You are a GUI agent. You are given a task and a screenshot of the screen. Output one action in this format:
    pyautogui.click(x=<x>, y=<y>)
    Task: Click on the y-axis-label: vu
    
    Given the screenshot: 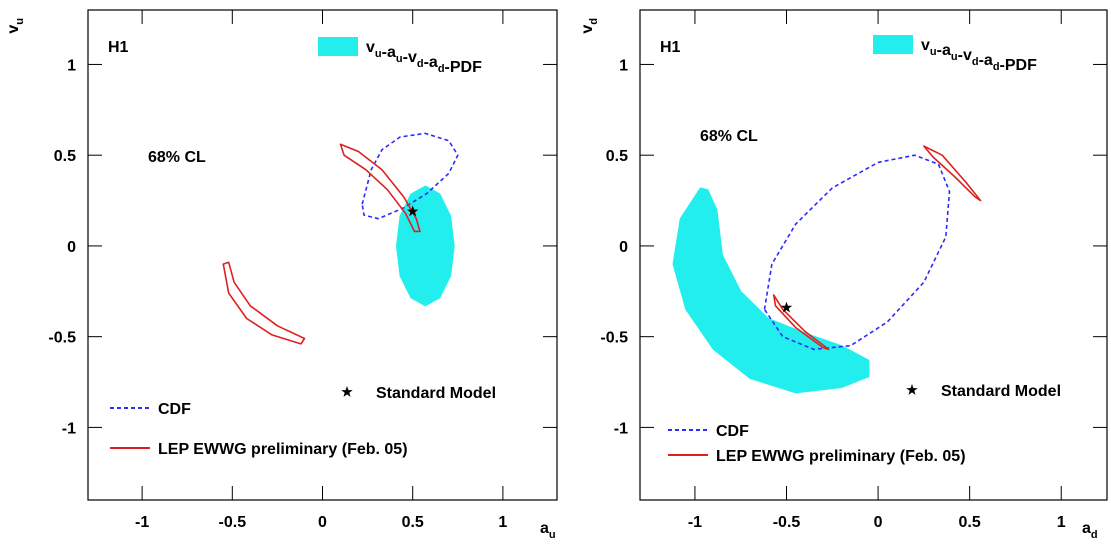 What is the action you would take?
    pyautogui.click(x=15, y=26)
    